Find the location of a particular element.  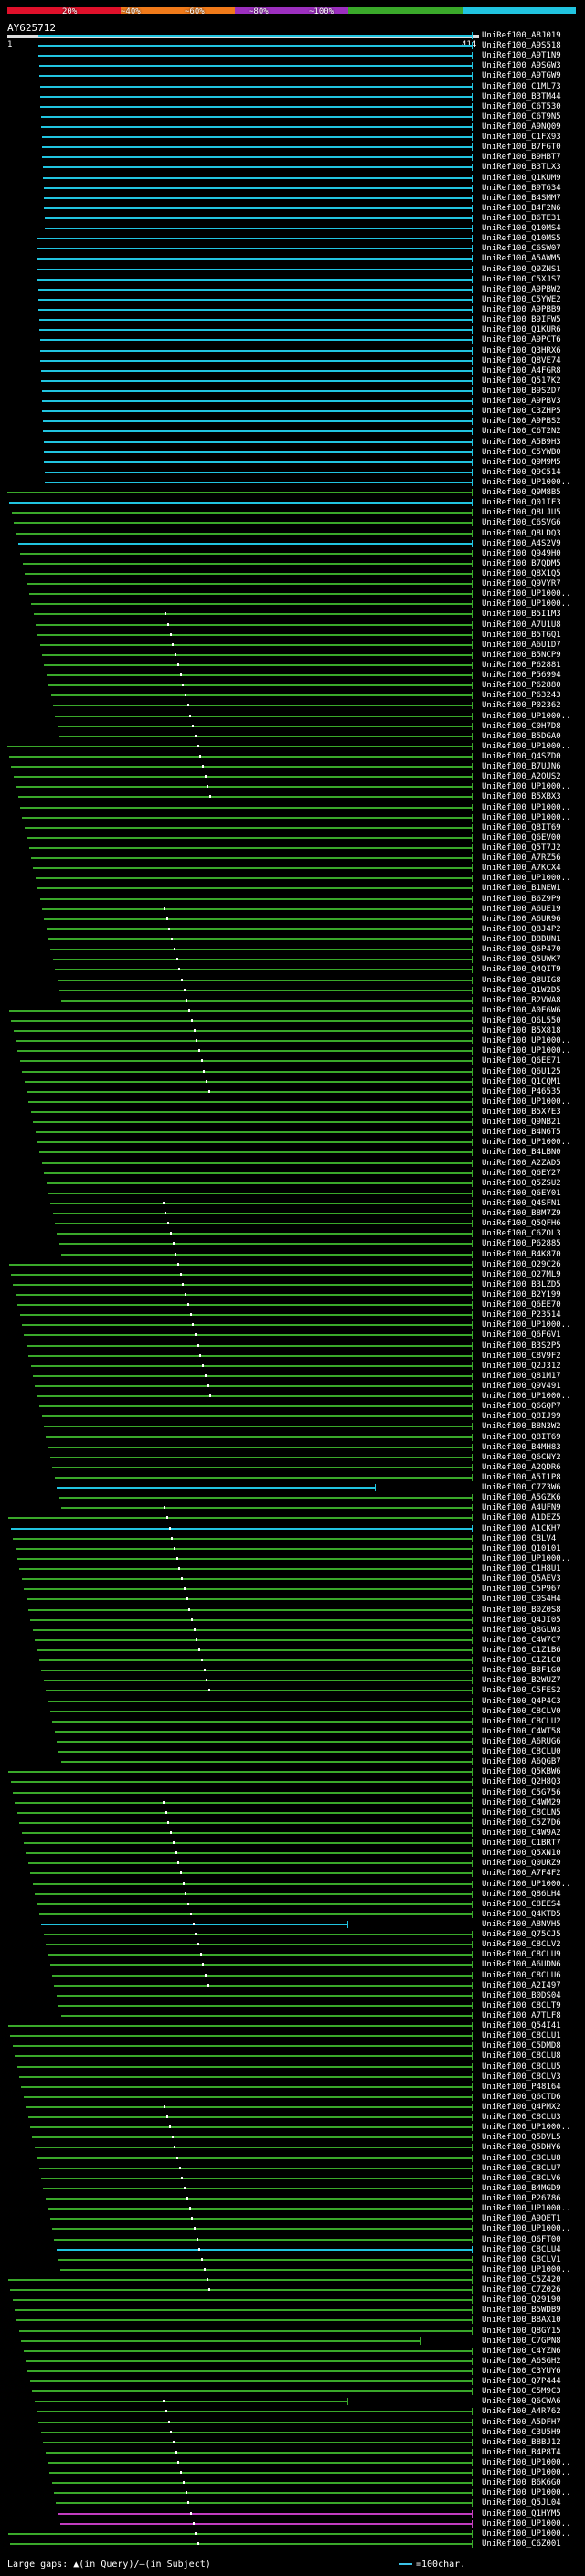

hit-row: UniRef100_A9T1N9 is located at coordinates (293, 56).